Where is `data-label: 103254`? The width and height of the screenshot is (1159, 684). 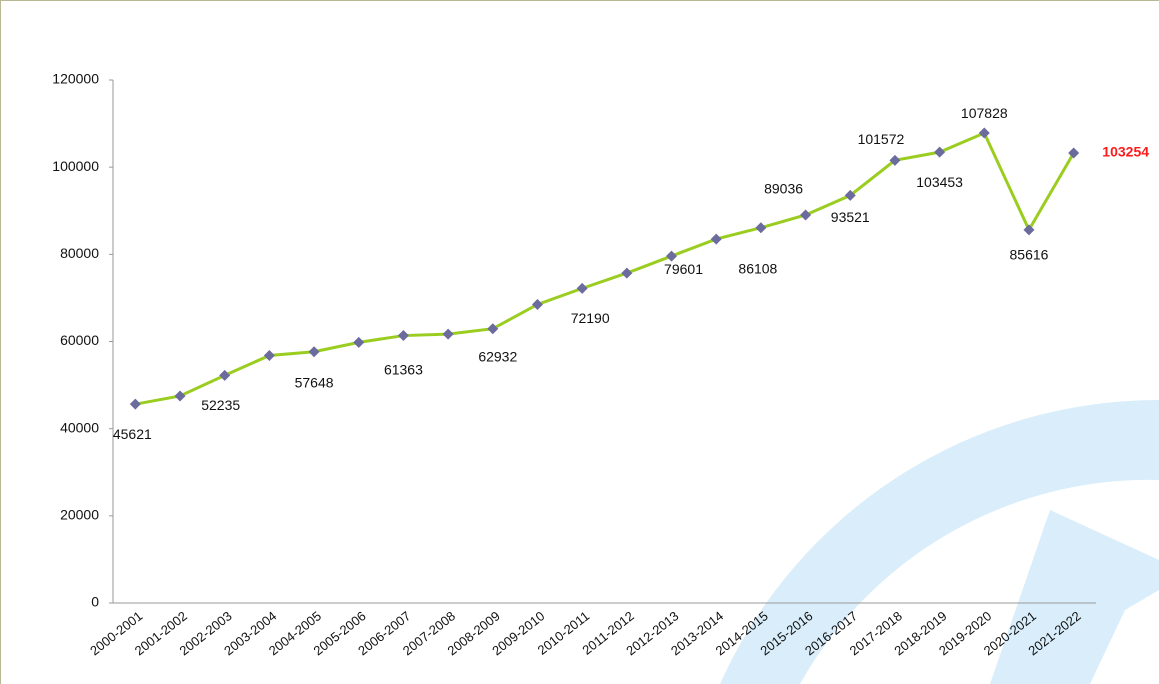 data-label: 103254 is located at coordinates (1125, 152).